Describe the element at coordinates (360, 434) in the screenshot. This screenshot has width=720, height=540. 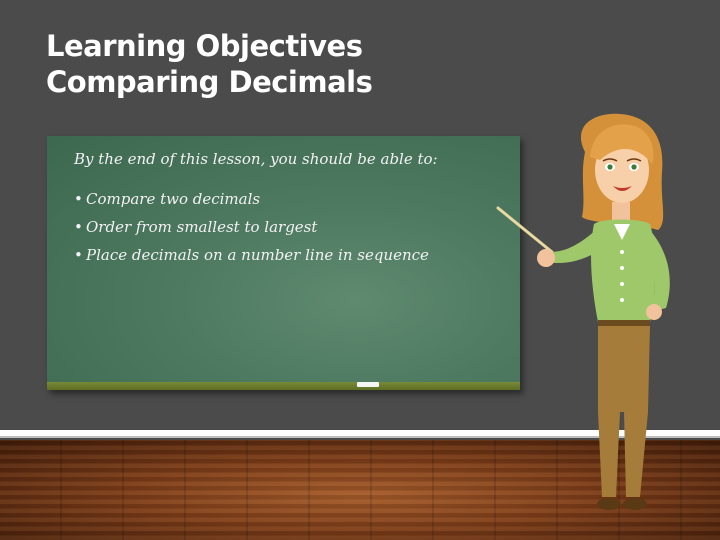
I see `stage-edge` at that location.